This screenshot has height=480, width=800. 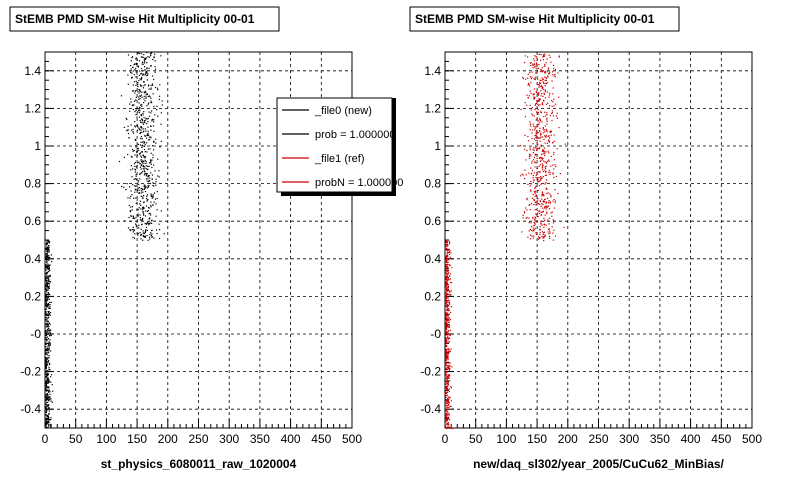 I want to click on chart-title-box, so click(x=544, y=19).